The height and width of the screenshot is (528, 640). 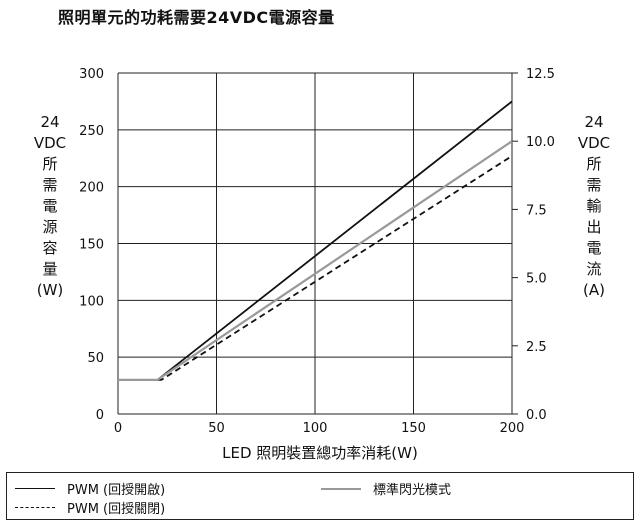 I want to click on x-tick-label: 0, so click(x=118, y=428).